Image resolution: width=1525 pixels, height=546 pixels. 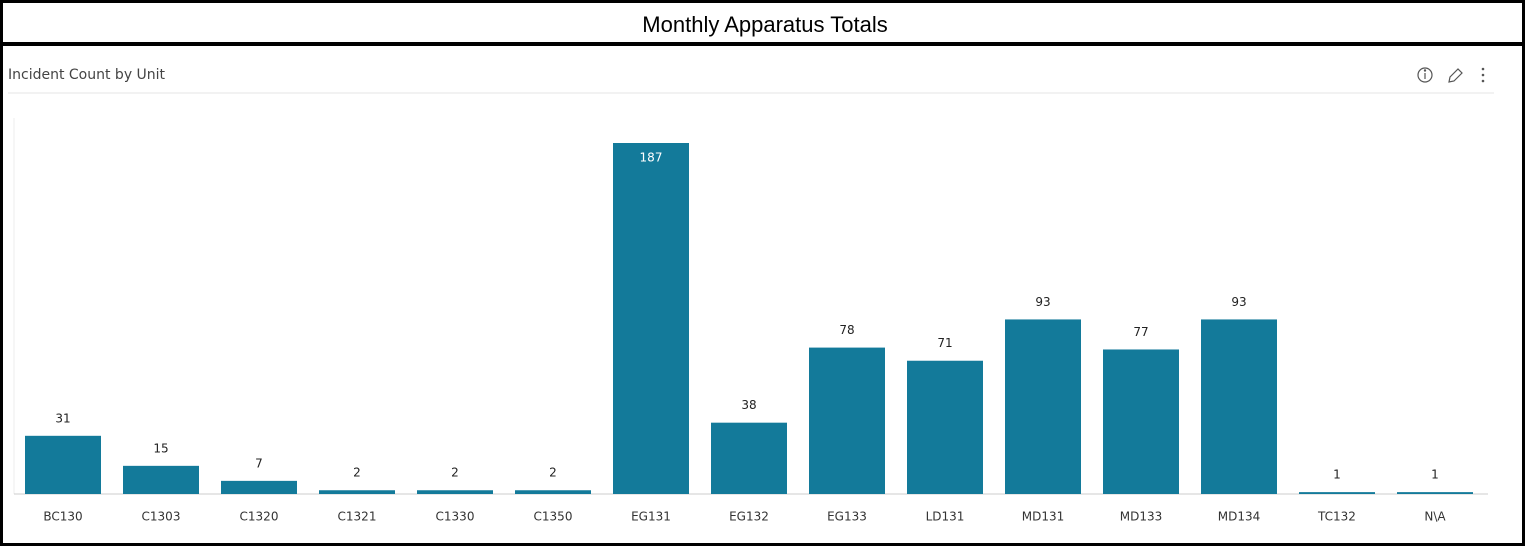 I want to click on chart-subtitle: Incident Count by Unit, so click(x=87, y=75).